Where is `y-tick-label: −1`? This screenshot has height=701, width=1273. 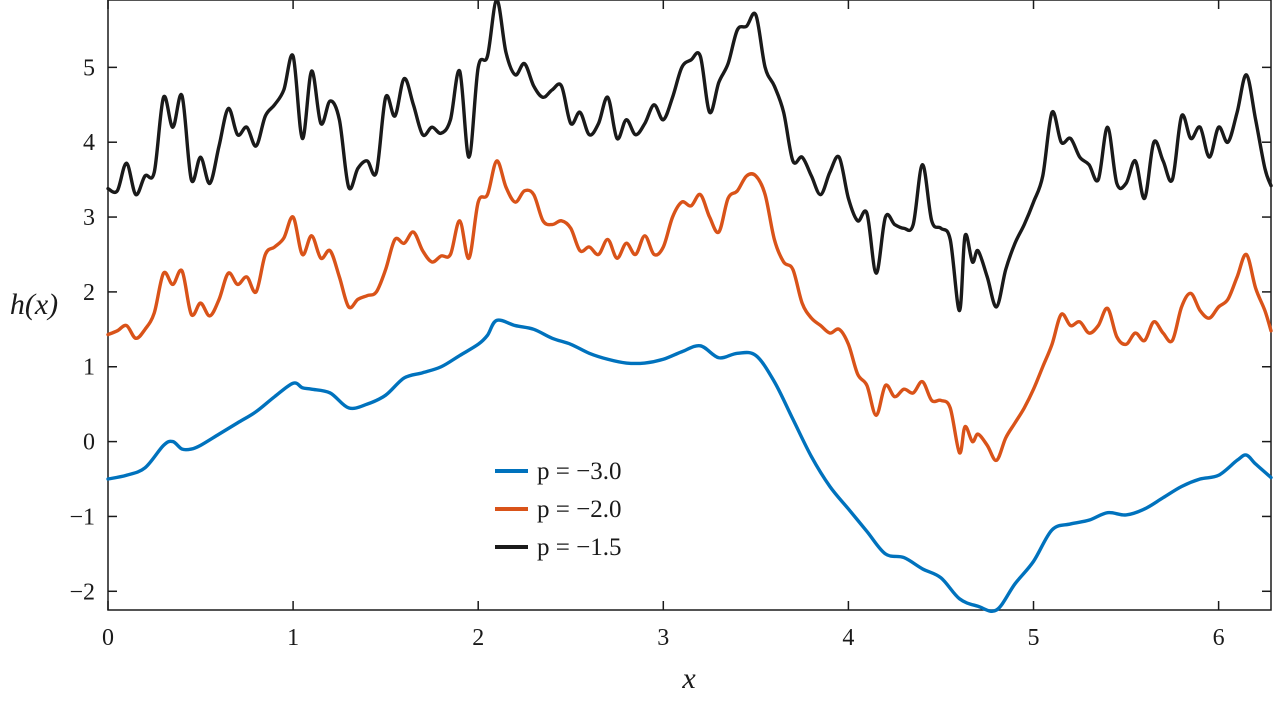
y-tick-label: −1 is located at coordinates (82, 517).